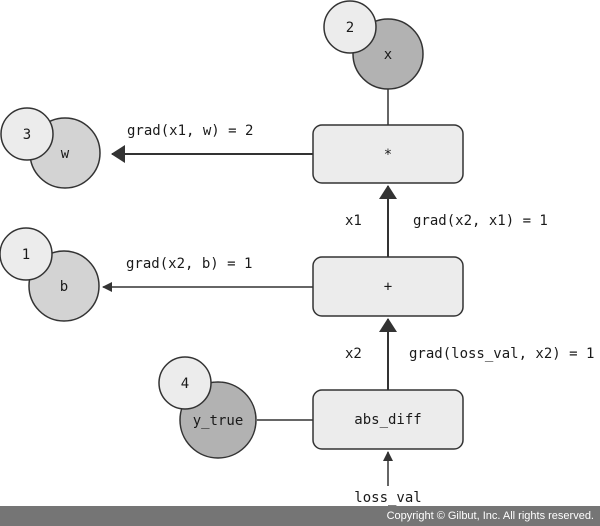 The width and height of the screenshot is (600, 526). What do you see at coordinates (388, 55) in the screenshot?
I see `input-x-label: x` at bounding box center [388, 55].